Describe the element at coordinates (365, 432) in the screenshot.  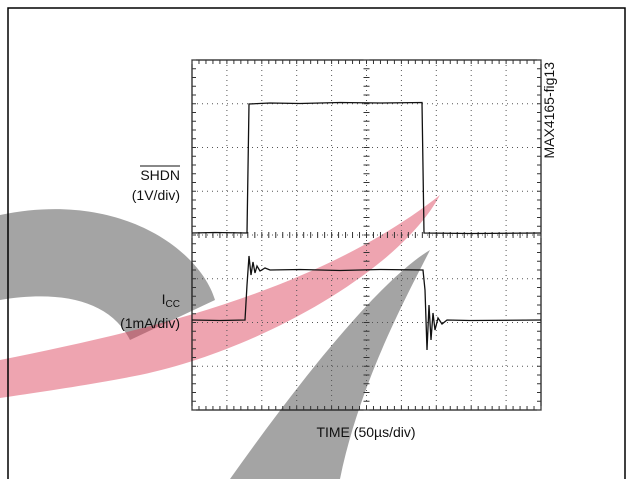
I see `x-axis-label: TIME (50µs/div)` at that location.